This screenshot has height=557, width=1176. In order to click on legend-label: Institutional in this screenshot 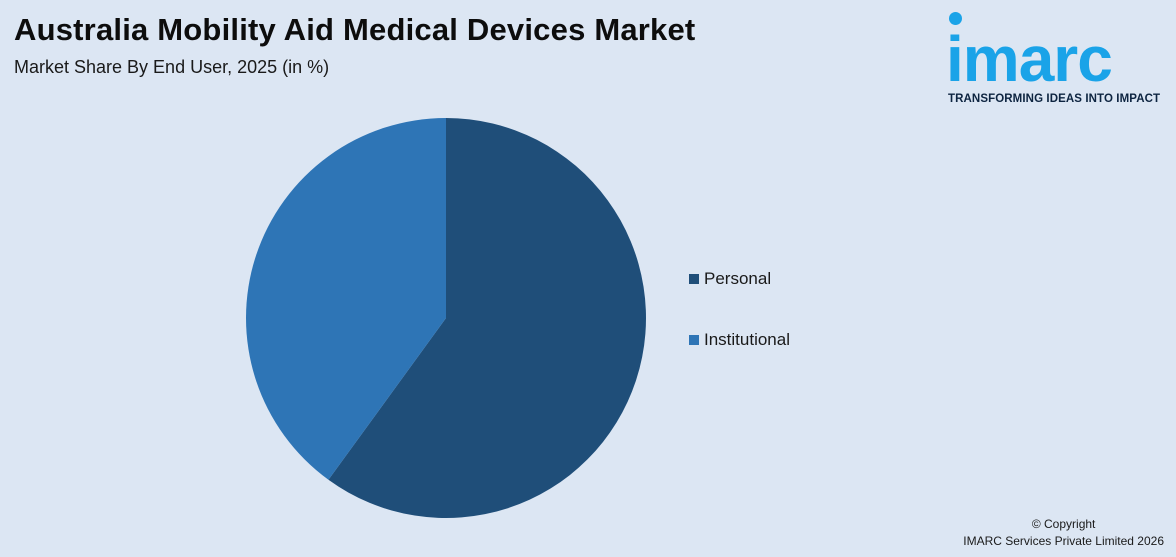, I will do `click(747, 339)`.